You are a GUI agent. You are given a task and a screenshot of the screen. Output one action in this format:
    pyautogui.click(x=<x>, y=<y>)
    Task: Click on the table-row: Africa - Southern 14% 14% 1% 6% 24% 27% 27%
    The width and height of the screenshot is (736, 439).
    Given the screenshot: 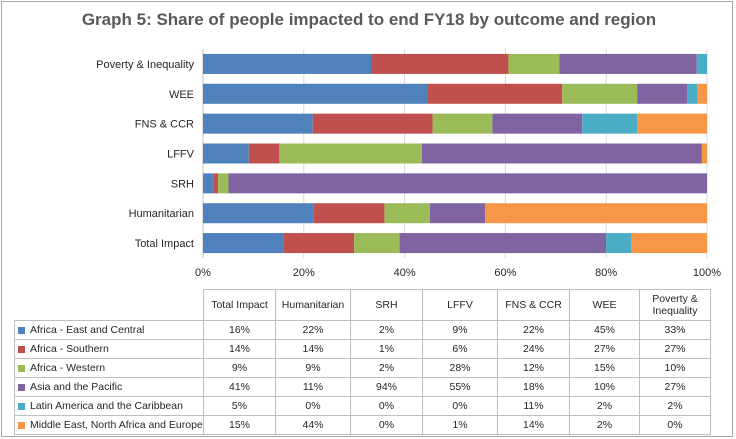 What is the action you would take?
    pyautogui.click(x=362, y=349)
    